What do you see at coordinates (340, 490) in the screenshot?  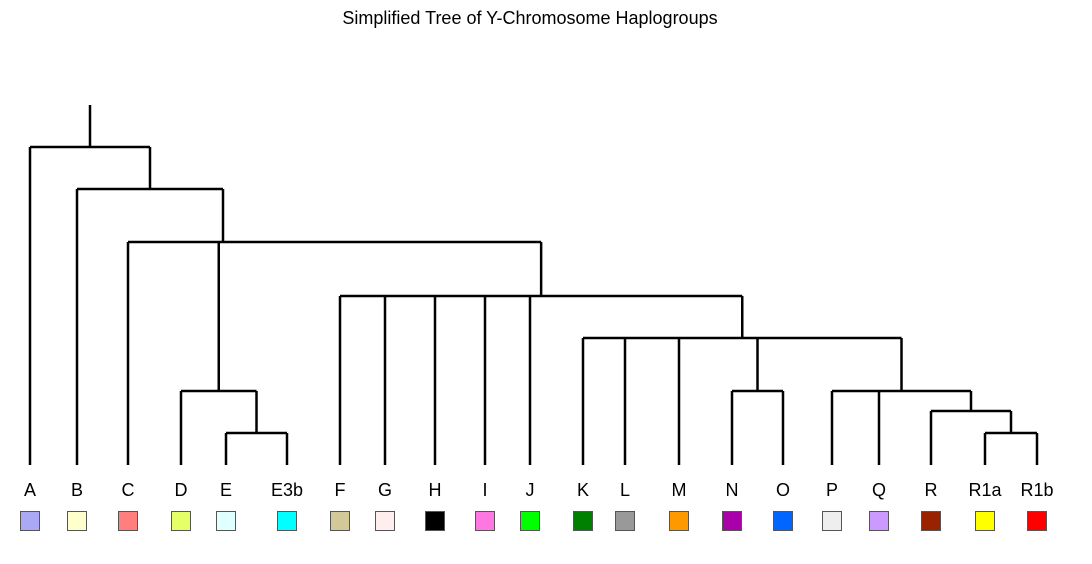 I see `leaf-label-f: F` at bounding box center [340, 490].